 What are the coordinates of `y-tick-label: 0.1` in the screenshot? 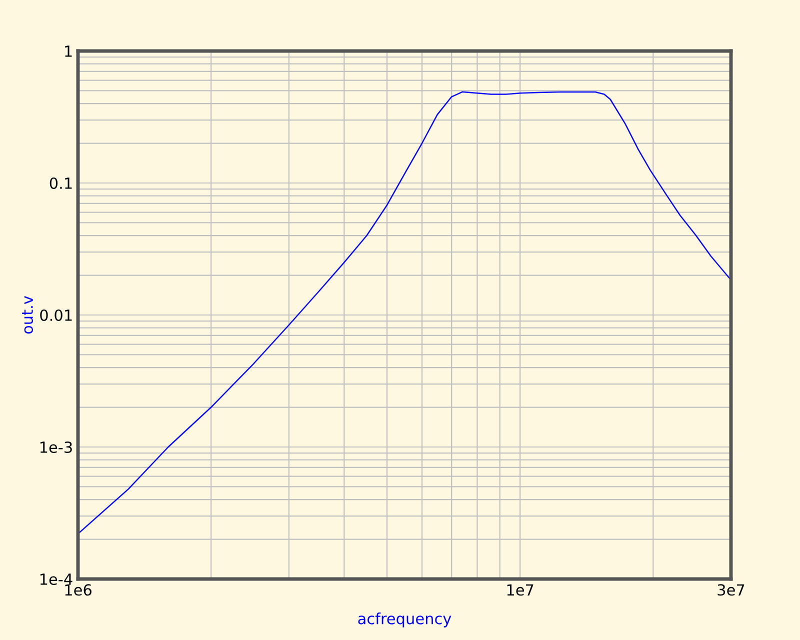 It's located at (61, 183).